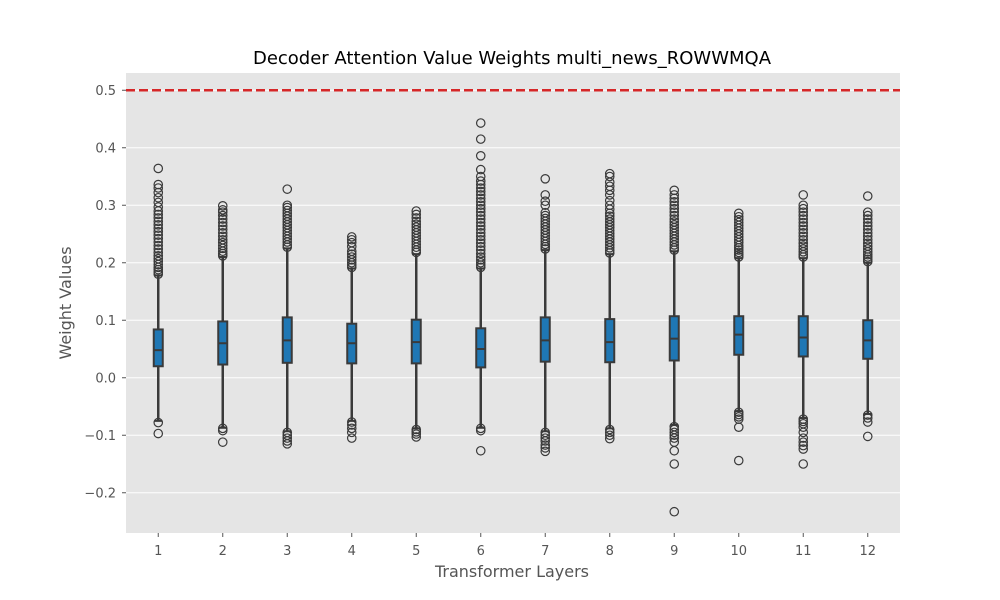 The width and height of the screenshot is (1000, 600). What do you see at coordinates (105, 91) in the screenshot?
I see `y-tick-label: 0.5` at bounding box center [105, 91].